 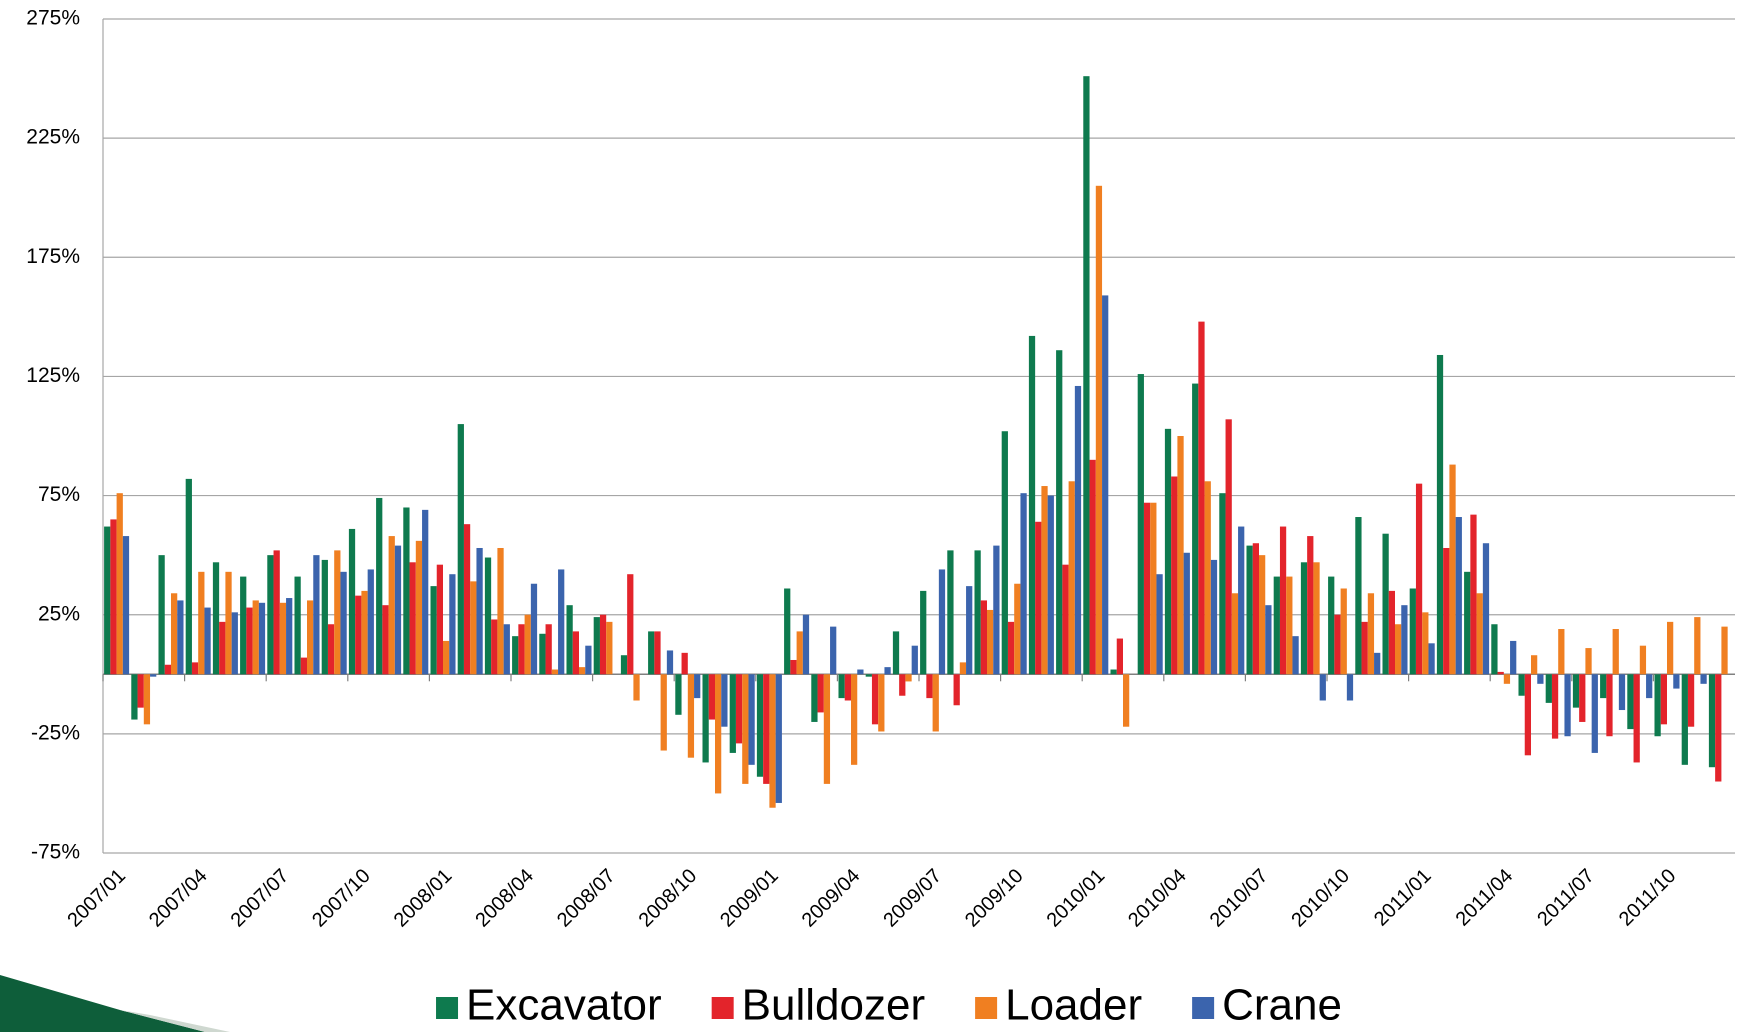 I want to click on x-tick-label: 2010/10, so click(x=1320, y=898).